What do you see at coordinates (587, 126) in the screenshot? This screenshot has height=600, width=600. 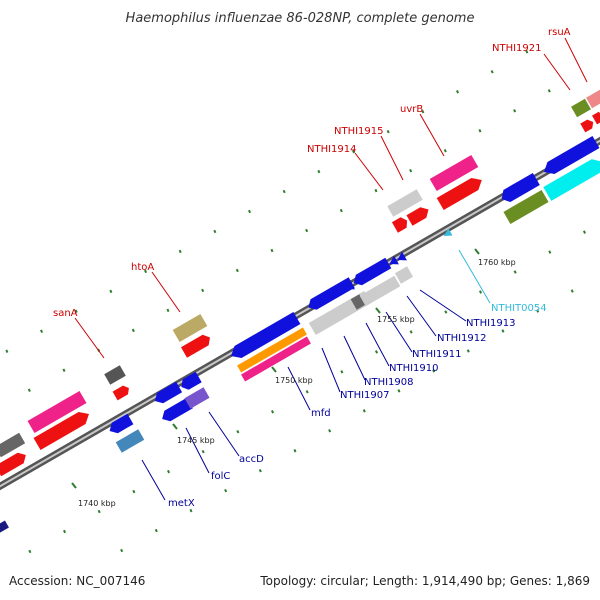 I see `feature-red-far` at bounding box center [587, 126].